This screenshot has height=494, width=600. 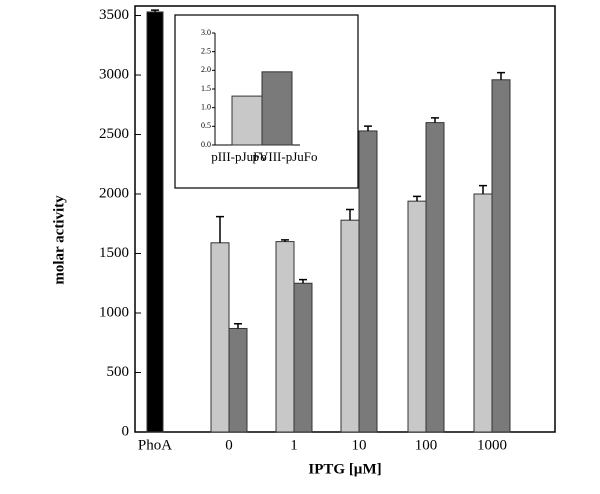 I want to click on inset-x-tick-label: pVIII-pJuFo, so click(x=285, y=156).